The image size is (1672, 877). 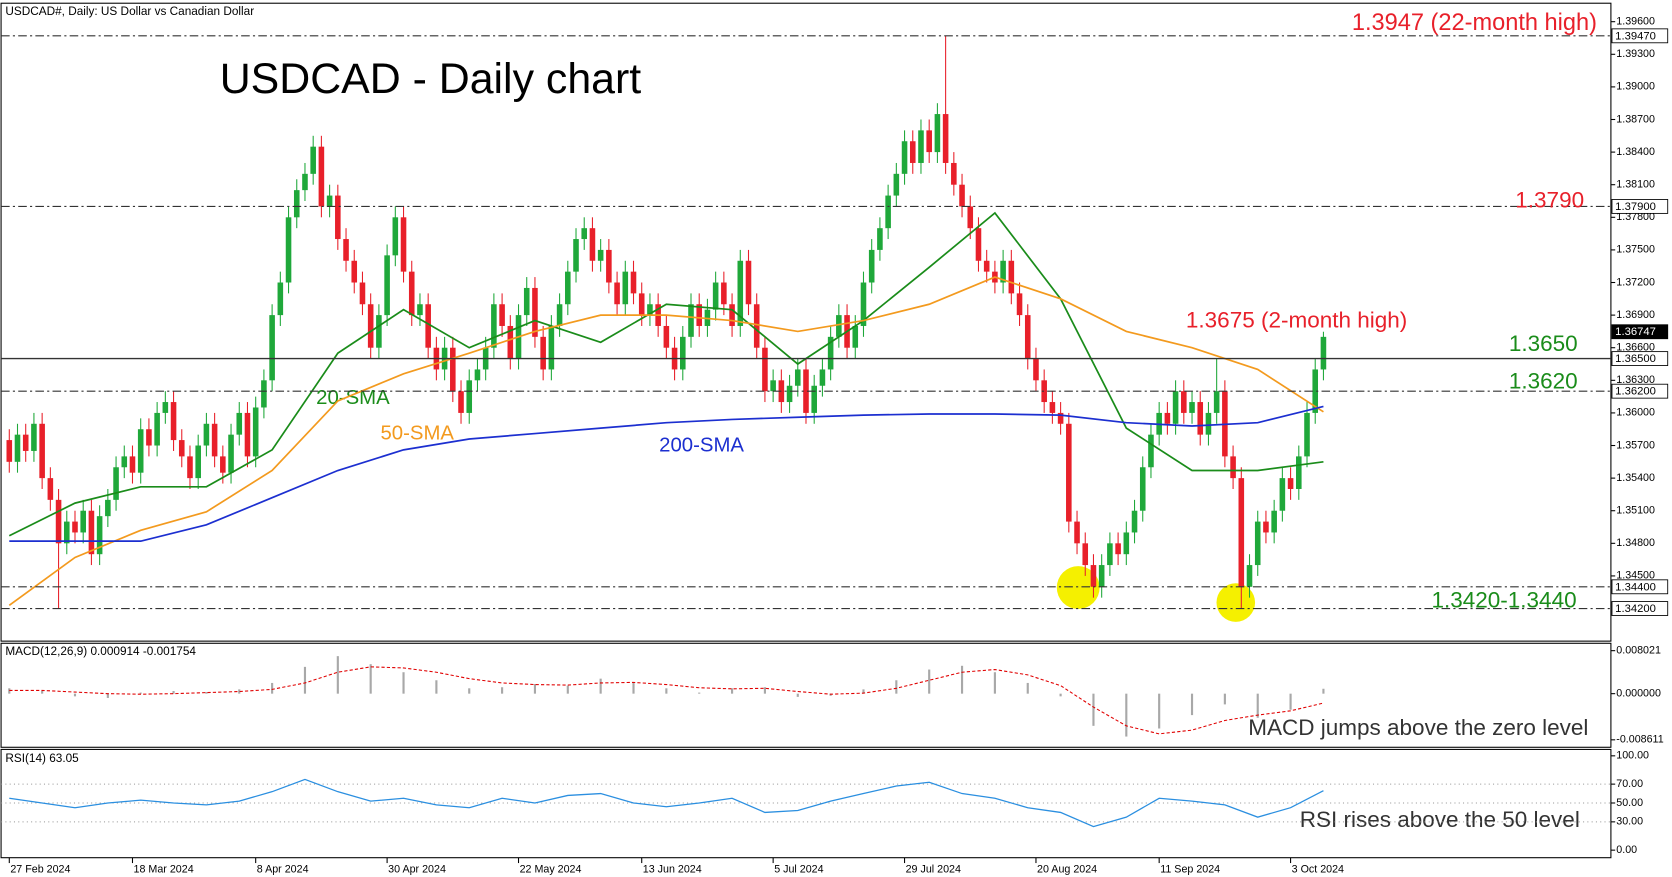 What do you see at coordinates (431, 79) in the screenshot?
I see `chart-title: USDCAD - Daily chart` at bounding box center [431, 79].